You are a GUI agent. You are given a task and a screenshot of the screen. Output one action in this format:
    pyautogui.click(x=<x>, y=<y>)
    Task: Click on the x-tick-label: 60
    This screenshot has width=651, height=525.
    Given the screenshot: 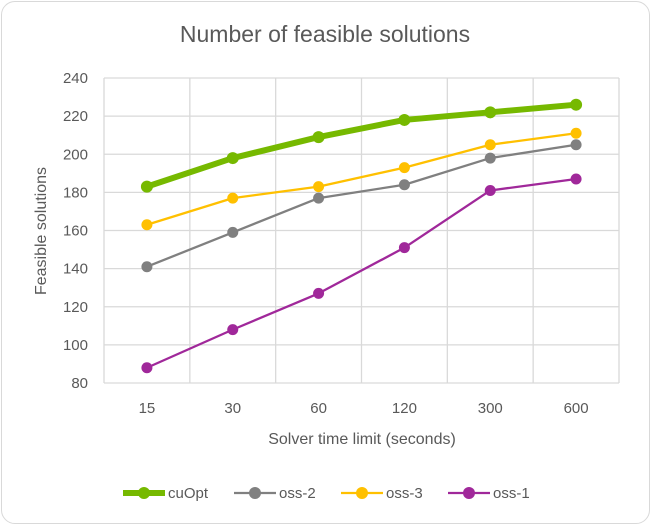 What is the action you would take?
    pyautogui.click(x=318, y=408)
    